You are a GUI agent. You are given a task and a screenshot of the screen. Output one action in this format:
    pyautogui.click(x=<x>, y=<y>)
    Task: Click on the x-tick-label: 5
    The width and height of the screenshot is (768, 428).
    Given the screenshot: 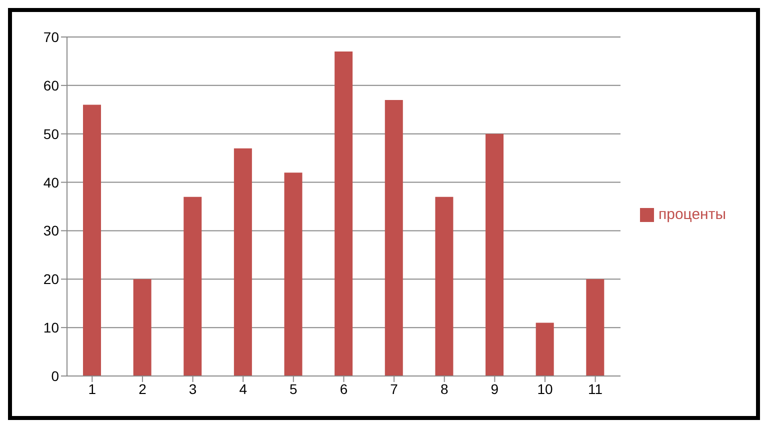 What is the action you would take?
    pyautogui.click(x=294, y=388)
    